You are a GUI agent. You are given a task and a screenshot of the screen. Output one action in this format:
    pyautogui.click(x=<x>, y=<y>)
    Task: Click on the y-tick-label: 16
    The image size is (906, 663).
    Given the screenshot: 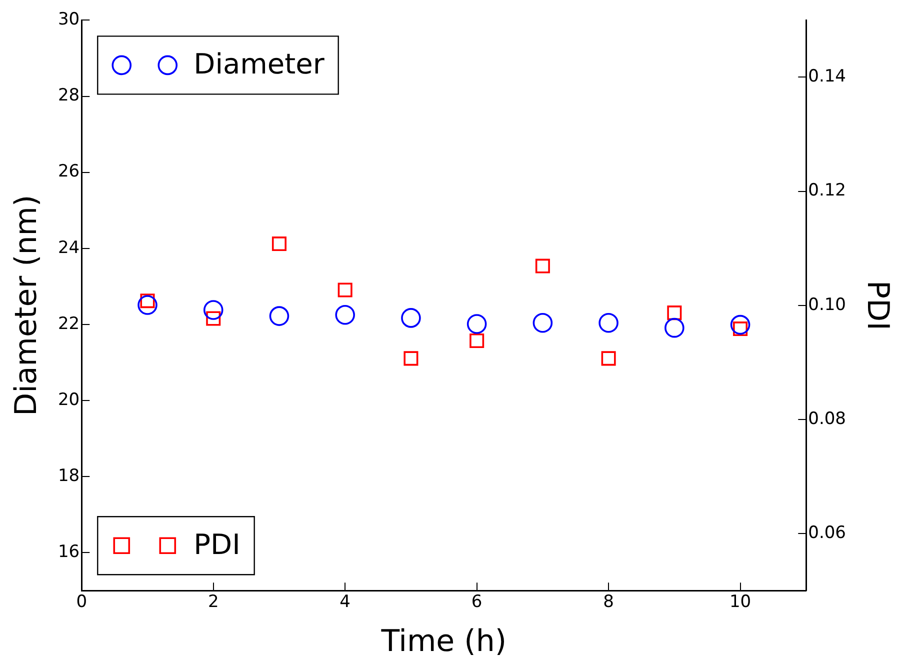 What is the action you would take?
    pyautogui.click(x=69, y=552)
    